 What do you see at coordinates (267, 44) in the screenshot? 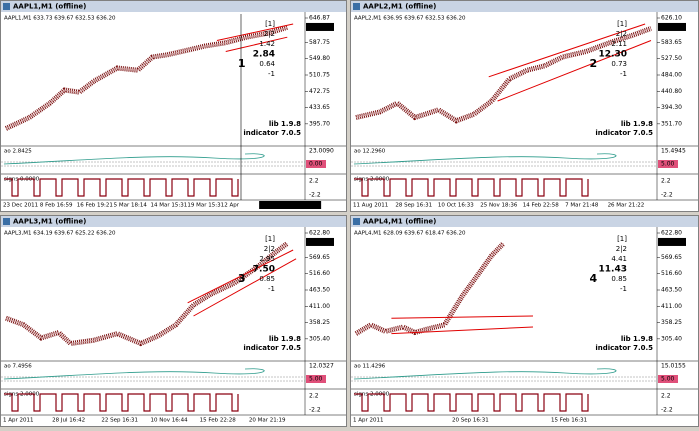
I see `info-value: 1.42` at bounding box center [267, 44].